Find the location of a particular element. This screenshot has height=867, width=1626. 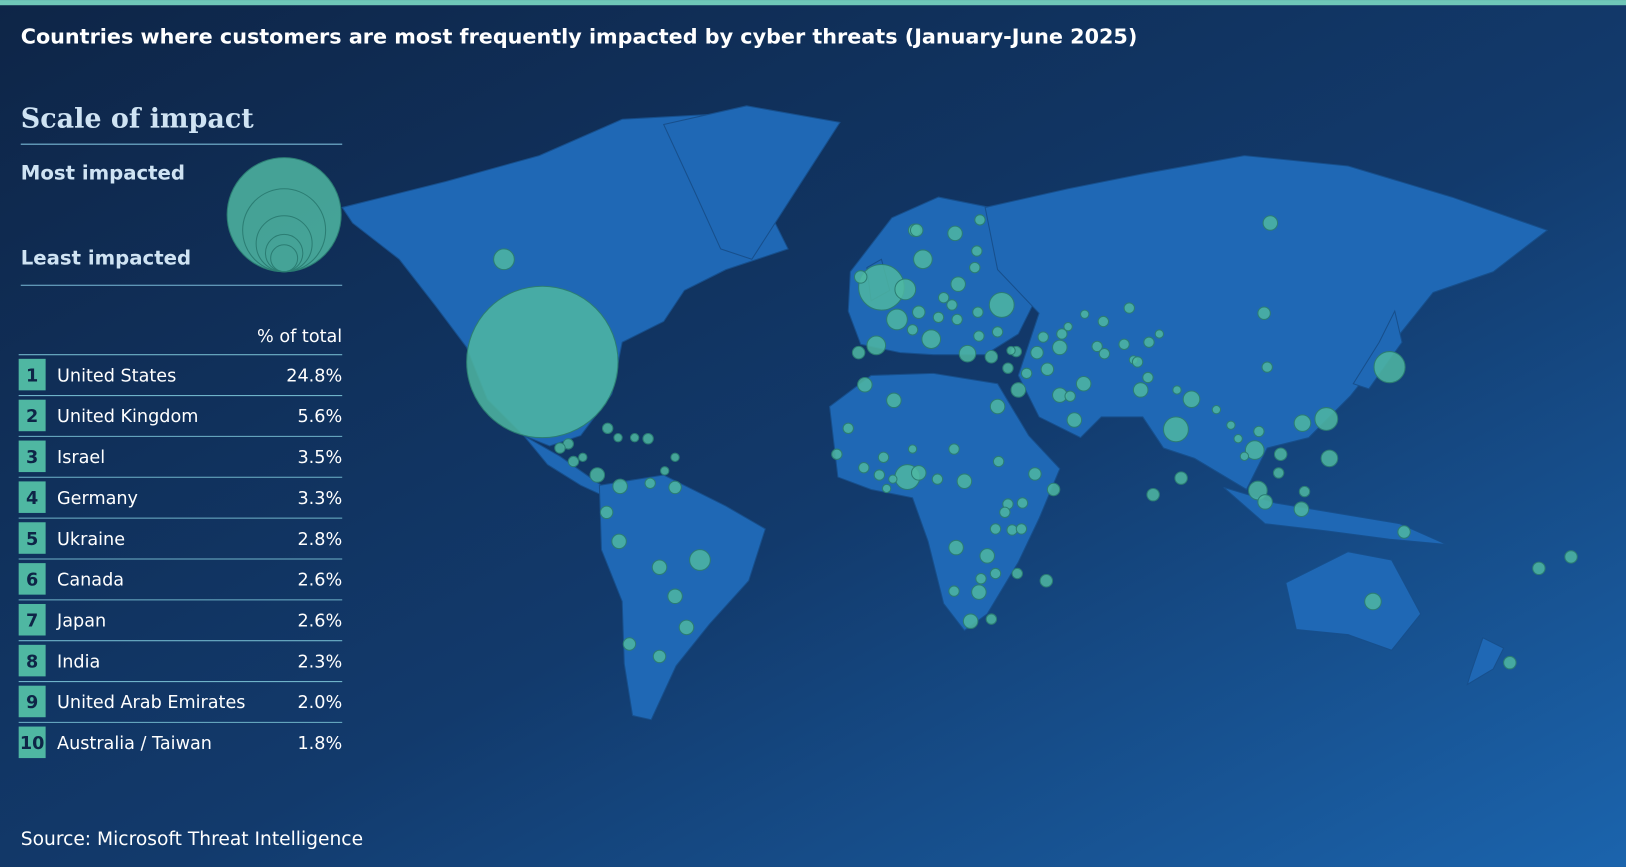

country: Israel is located at coordinates (81, 458).